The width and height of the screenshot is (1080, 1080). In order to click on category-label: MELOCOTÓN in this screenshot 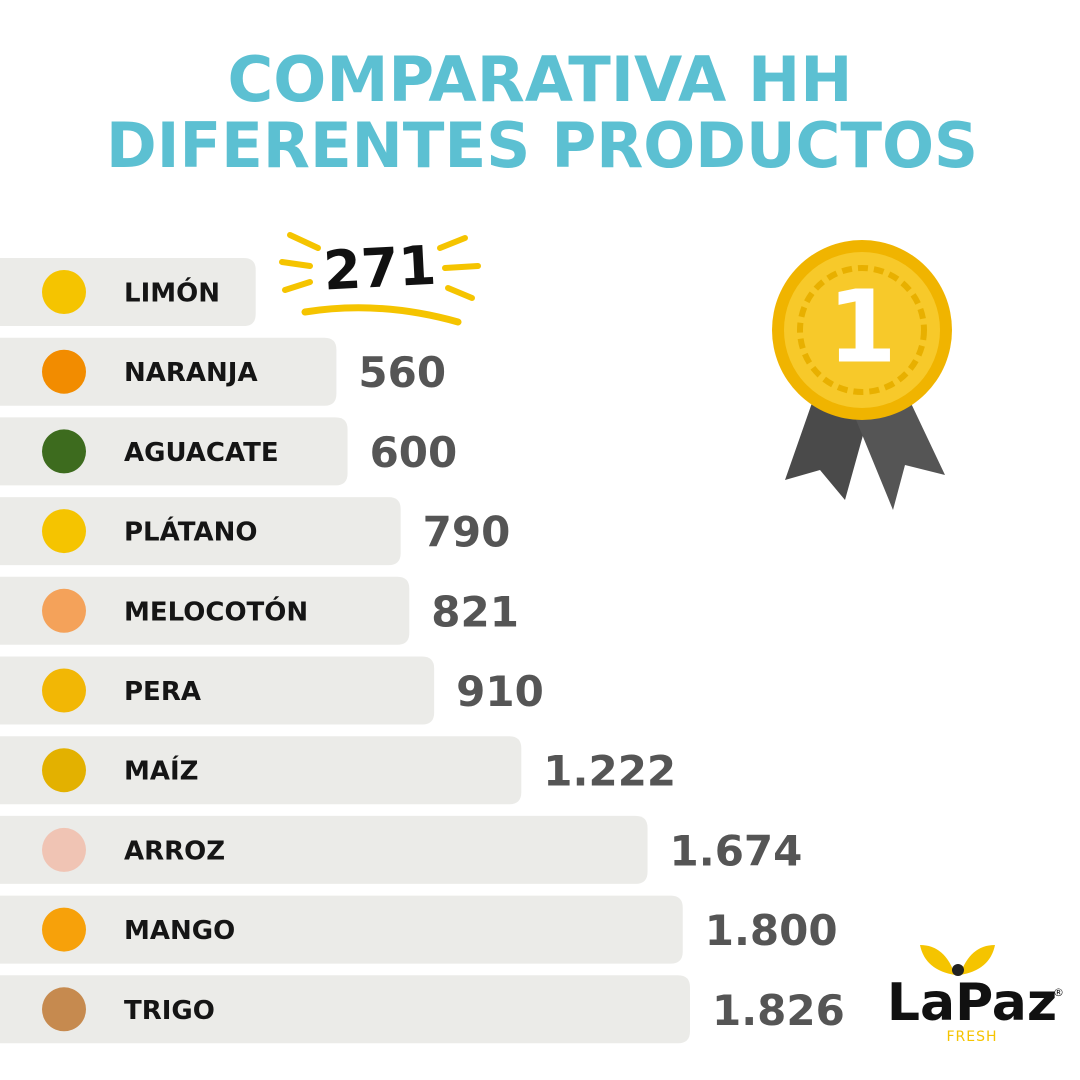, I will do `click(216, 611)`.